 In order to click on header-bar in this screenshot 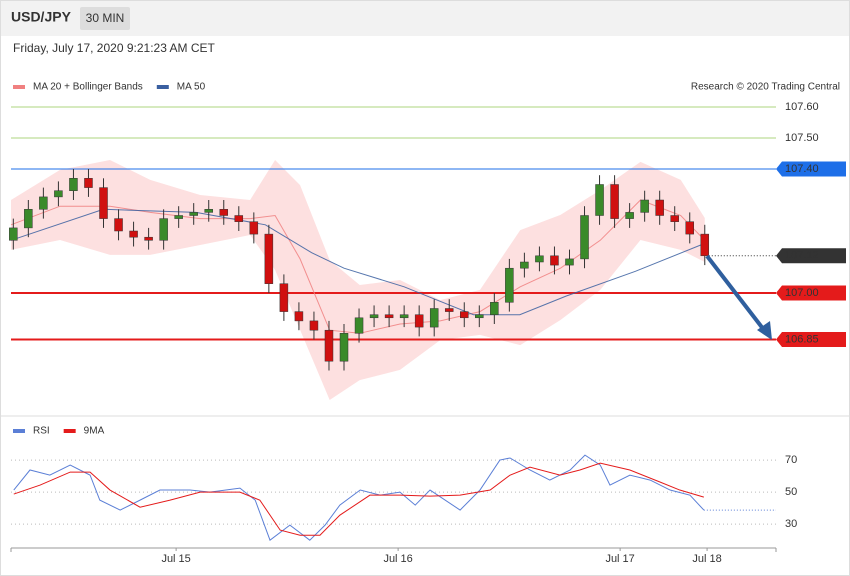, I will do `click(425, 18)`.